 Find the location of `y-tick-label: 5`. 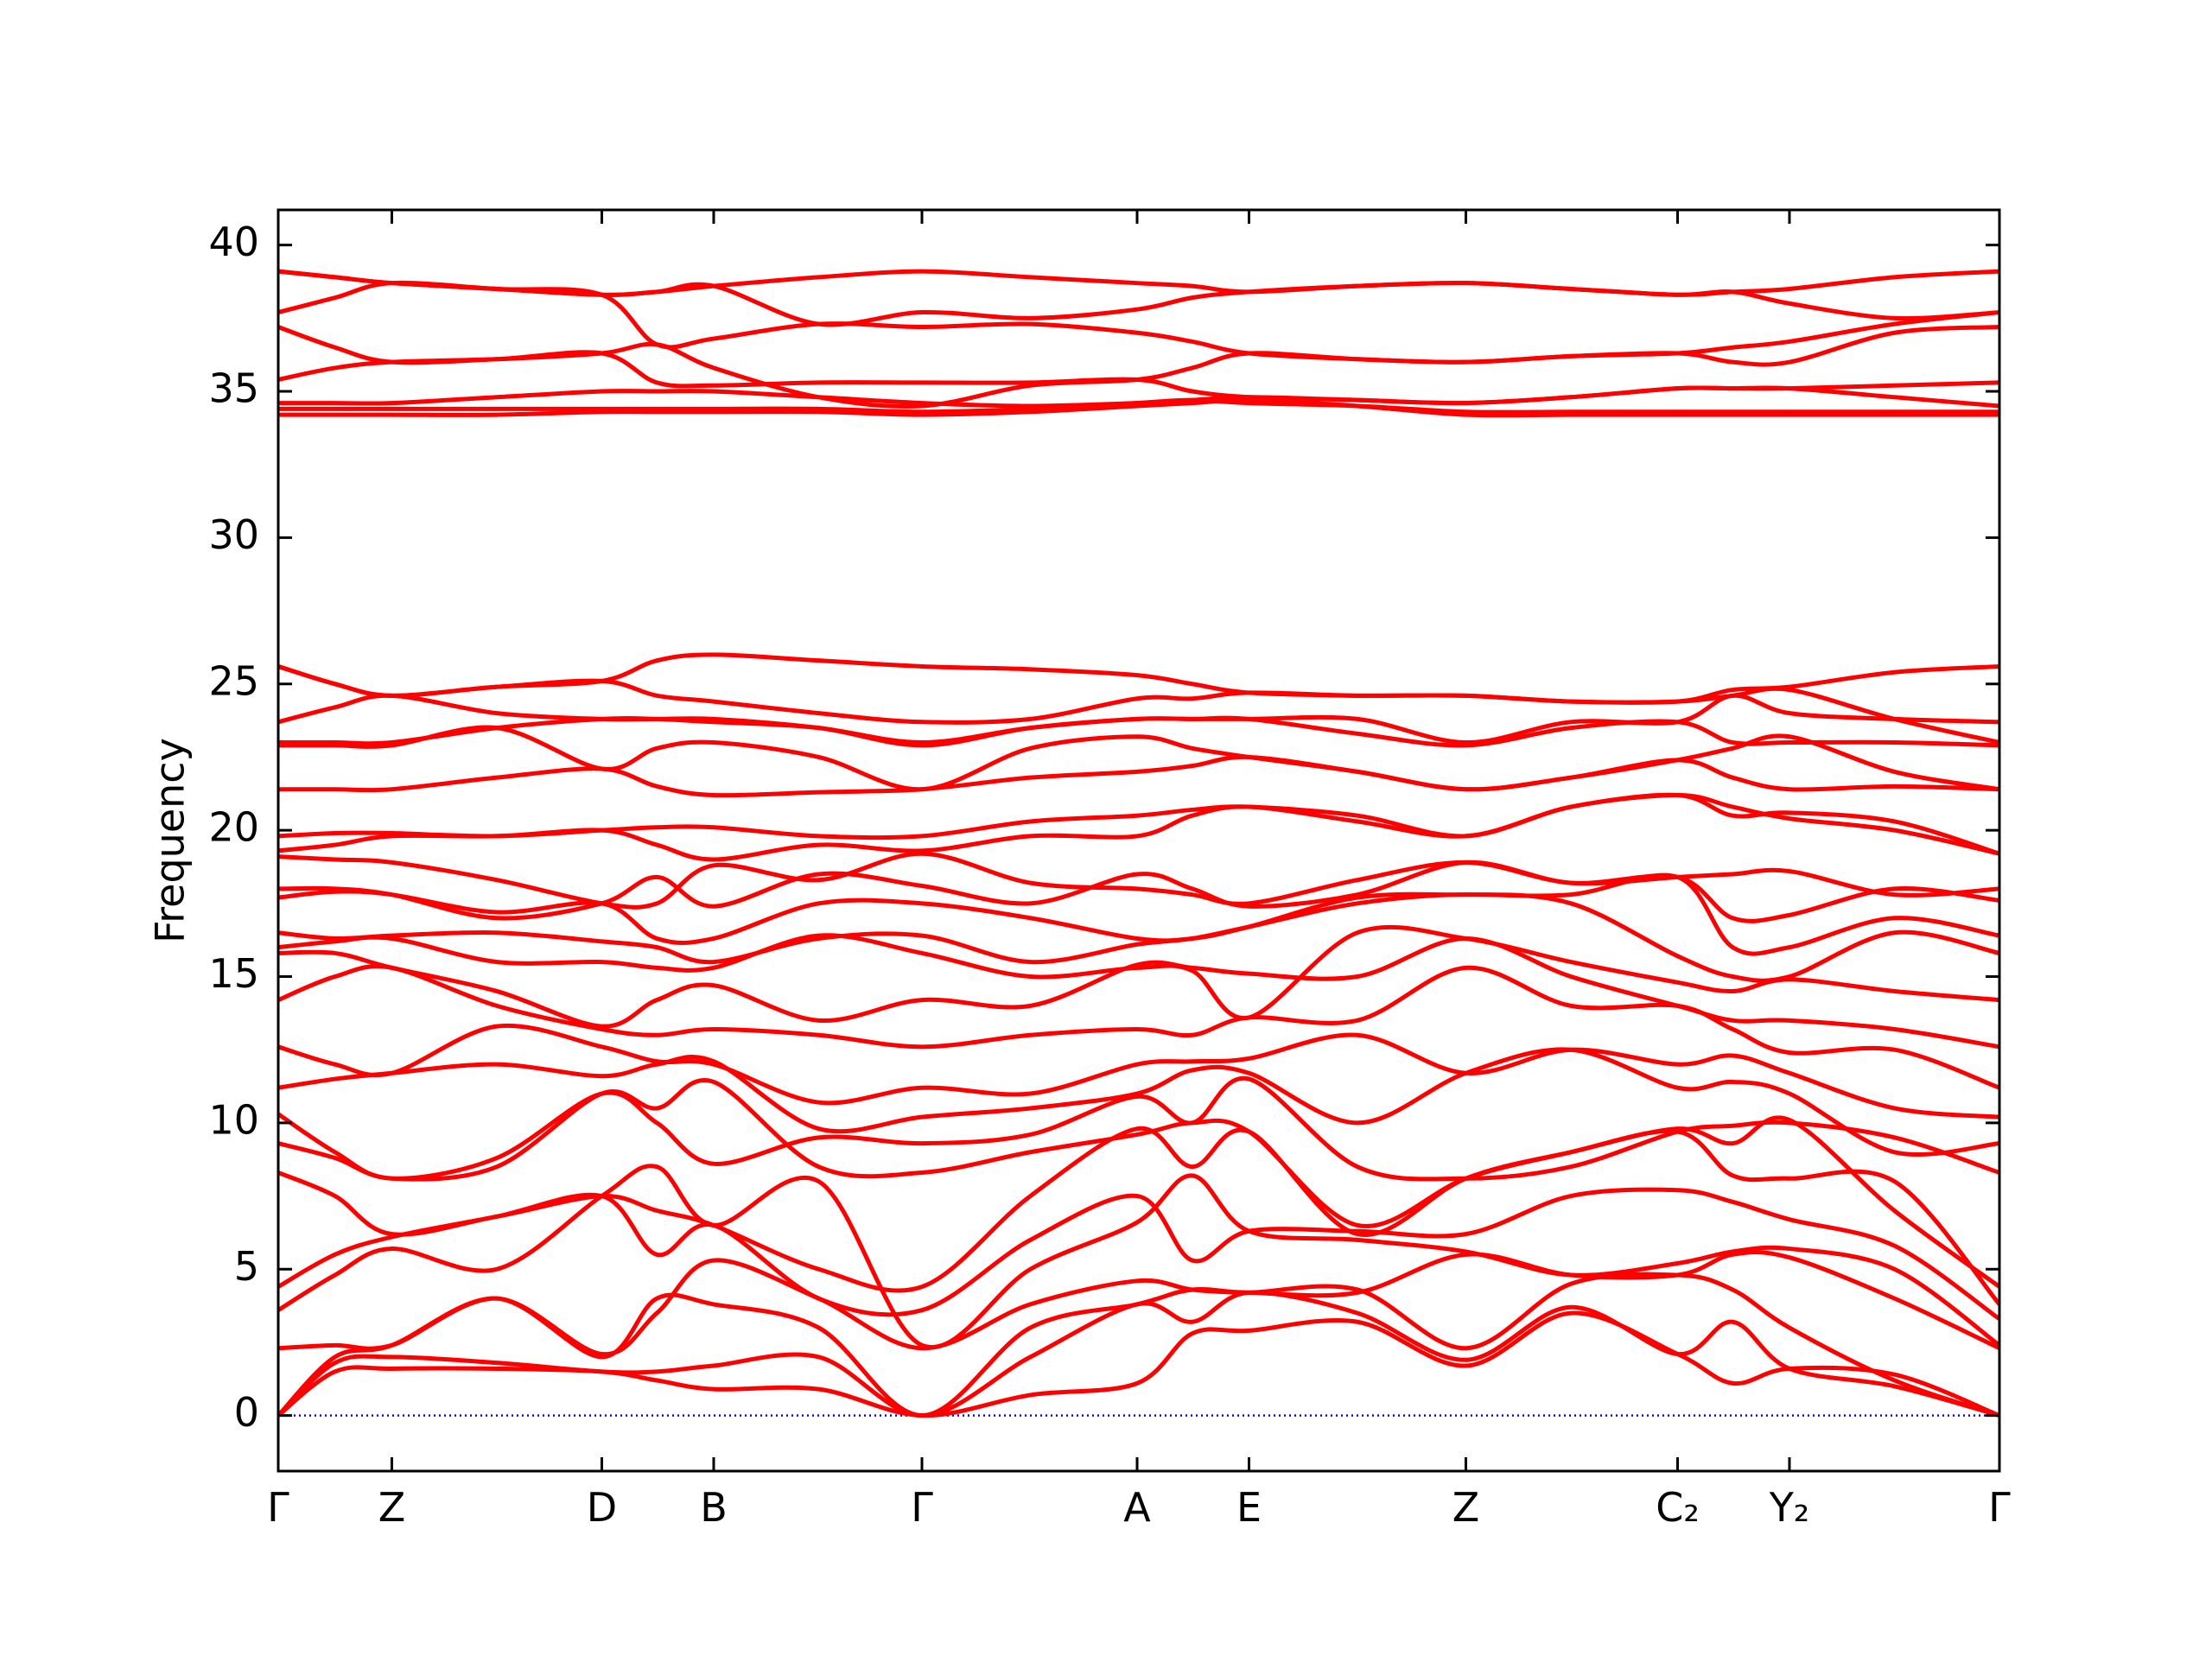

y-tick-label: 5 is located at coordinates (246, 1266).